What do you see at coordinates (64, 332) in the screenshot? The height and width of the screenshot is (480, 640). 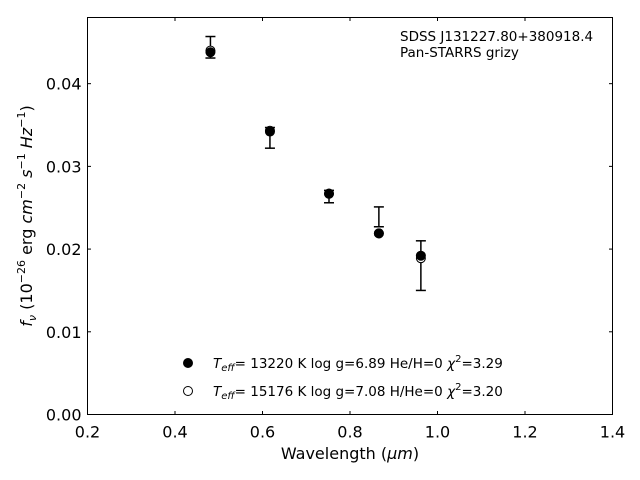 I see `y-tick-label: 0.01` at bounding box center [64, 332].